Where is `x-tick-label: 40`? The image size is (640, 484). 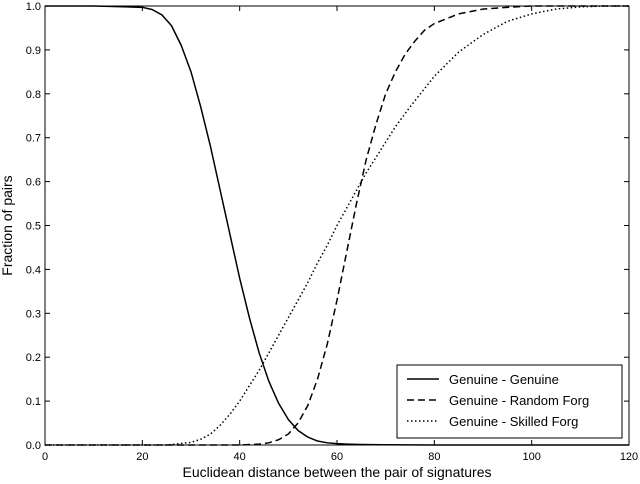
x-tick-label: 40 is located at coordinates (240, 457).